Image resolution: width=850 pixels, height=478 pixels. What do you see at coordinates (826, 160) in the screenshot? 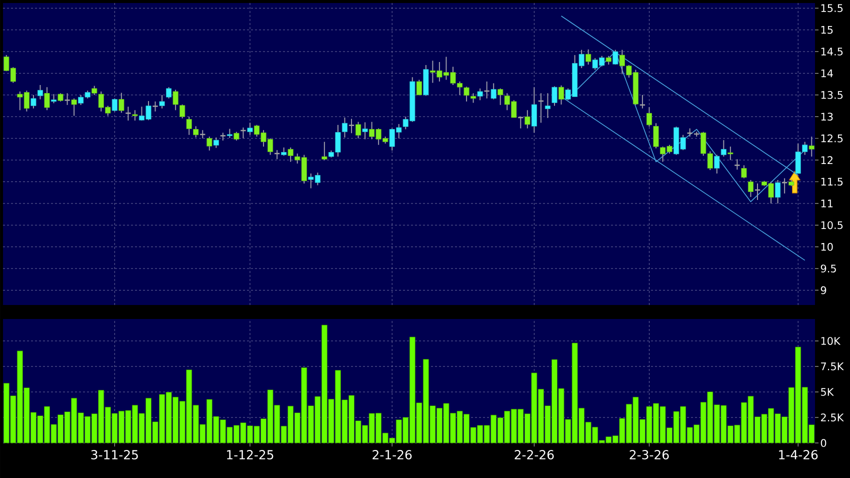
I see `y-tick-label: 12` at bounding box center [826, 160].